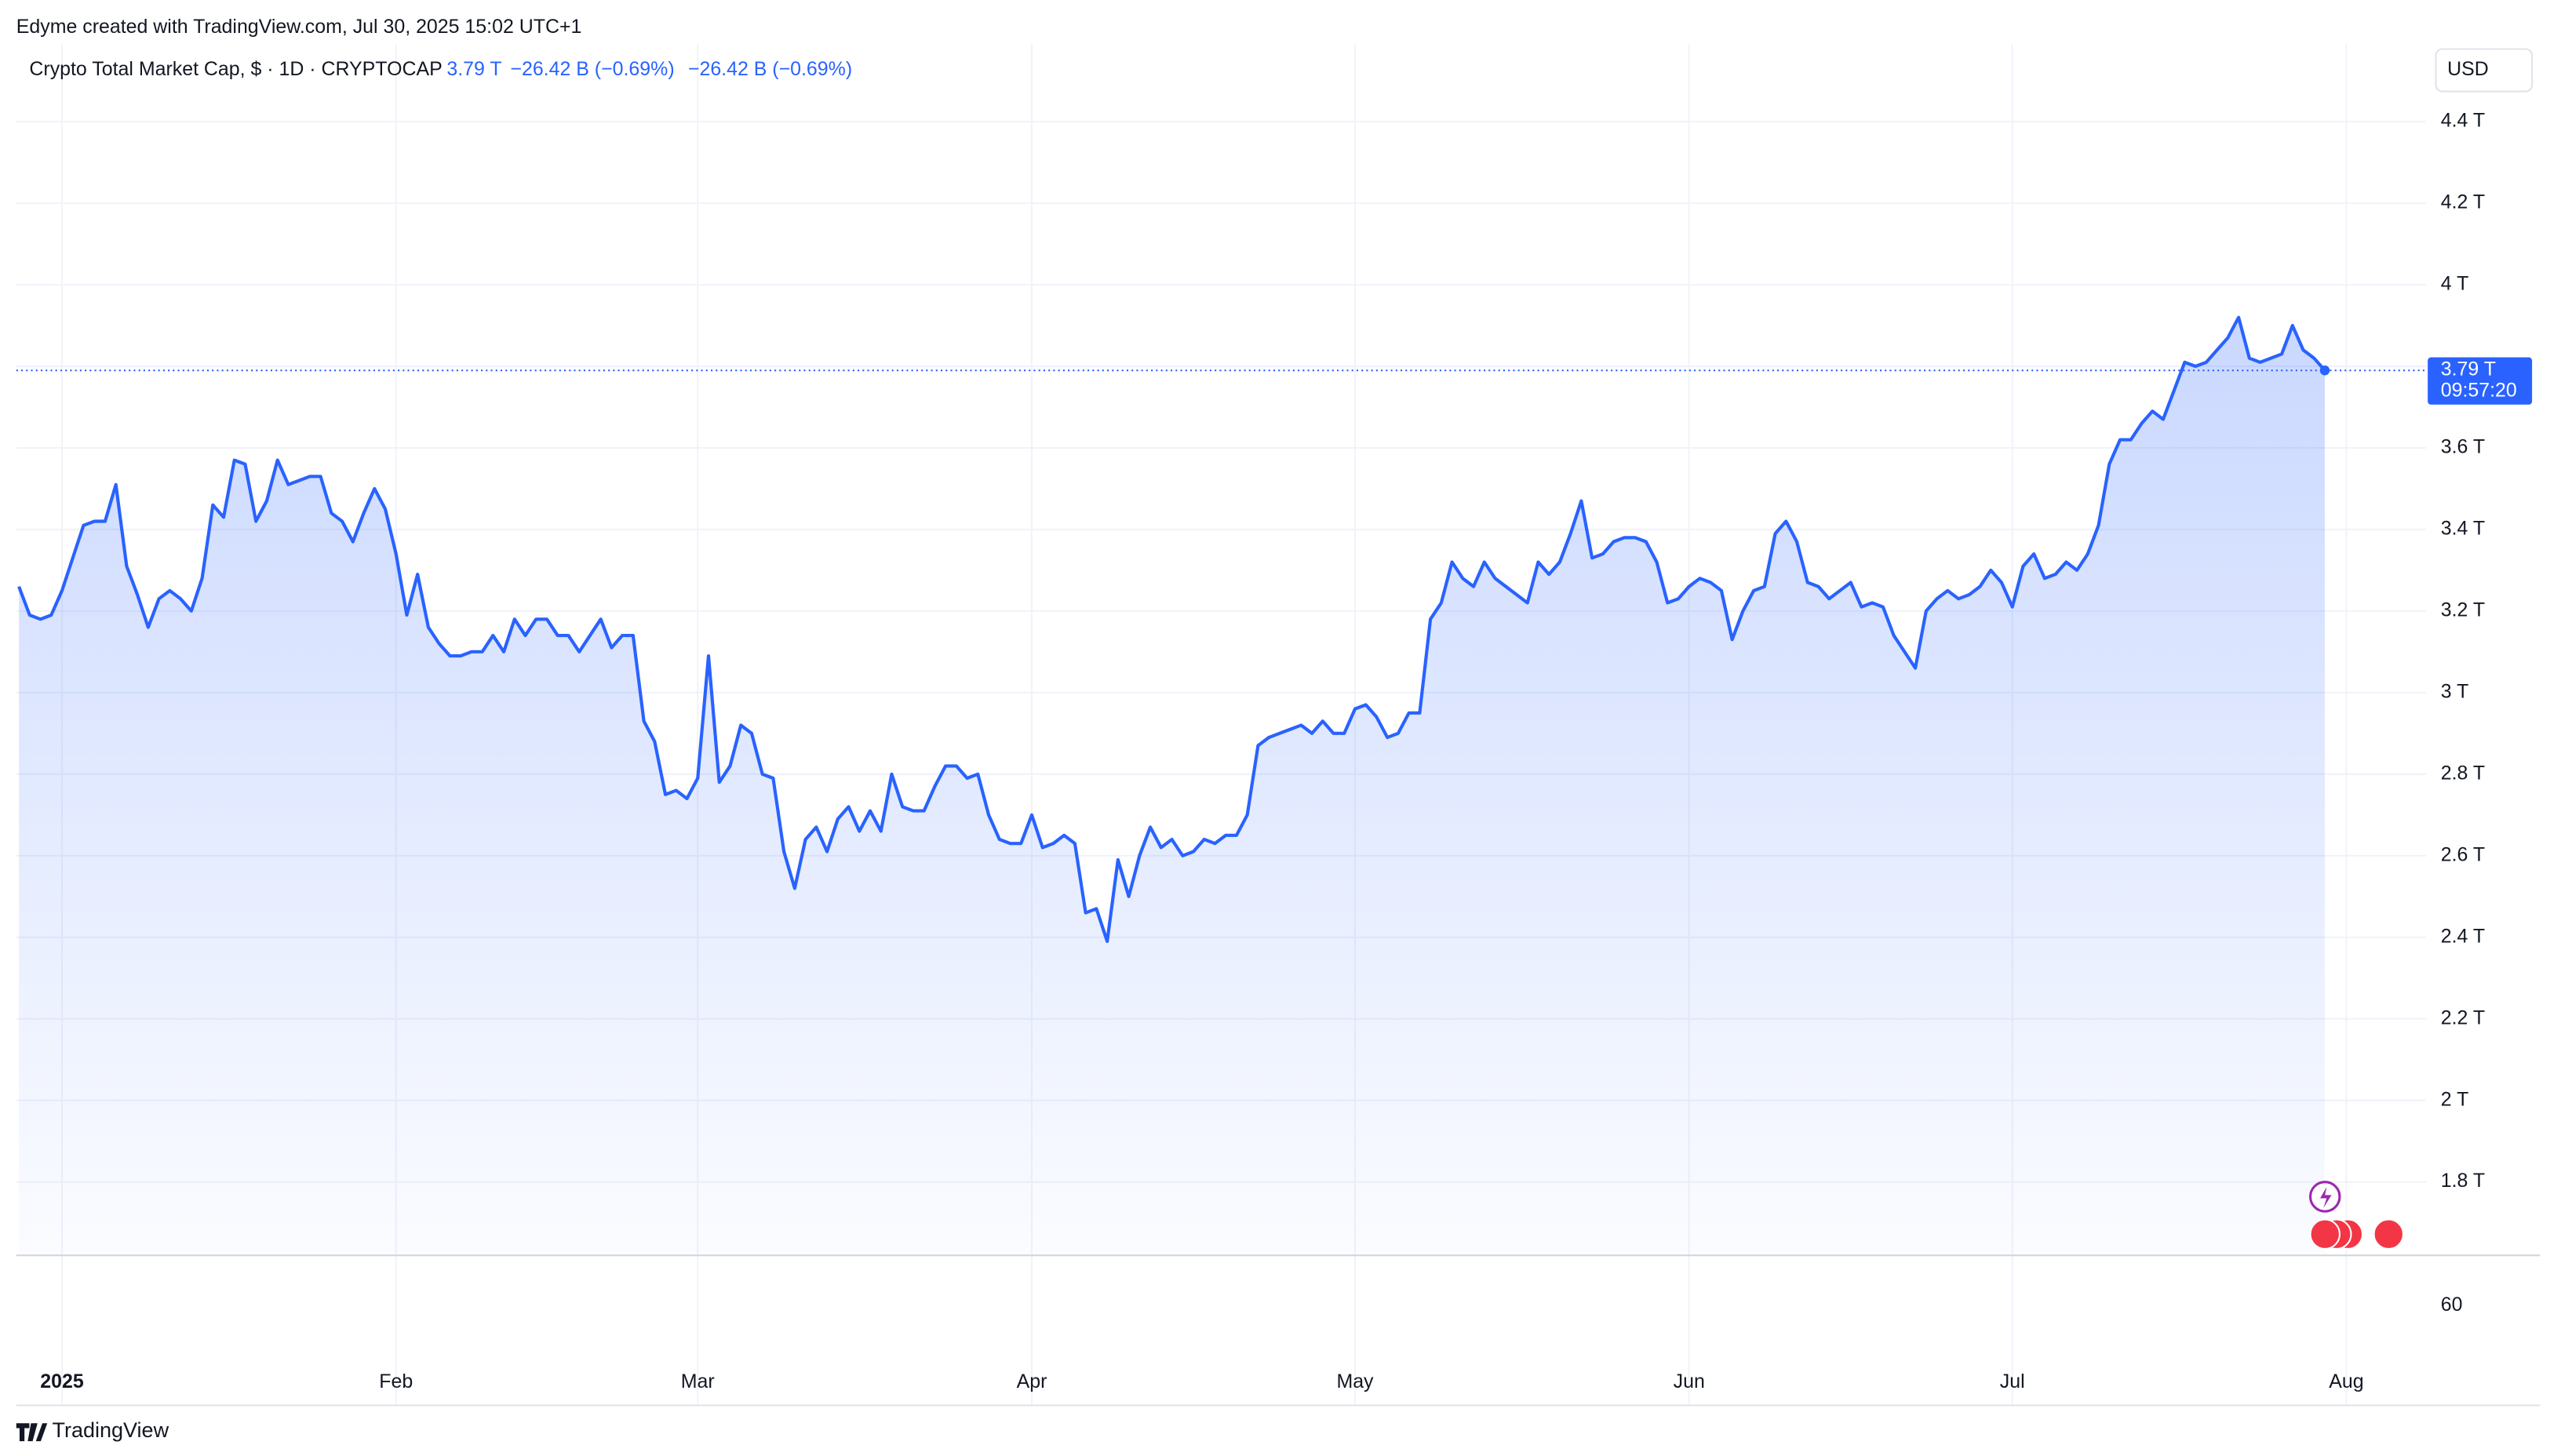  Describe the element at coordinates (62, 1381) in the screenshot. I see `x-tick-label: 2025` at that location.